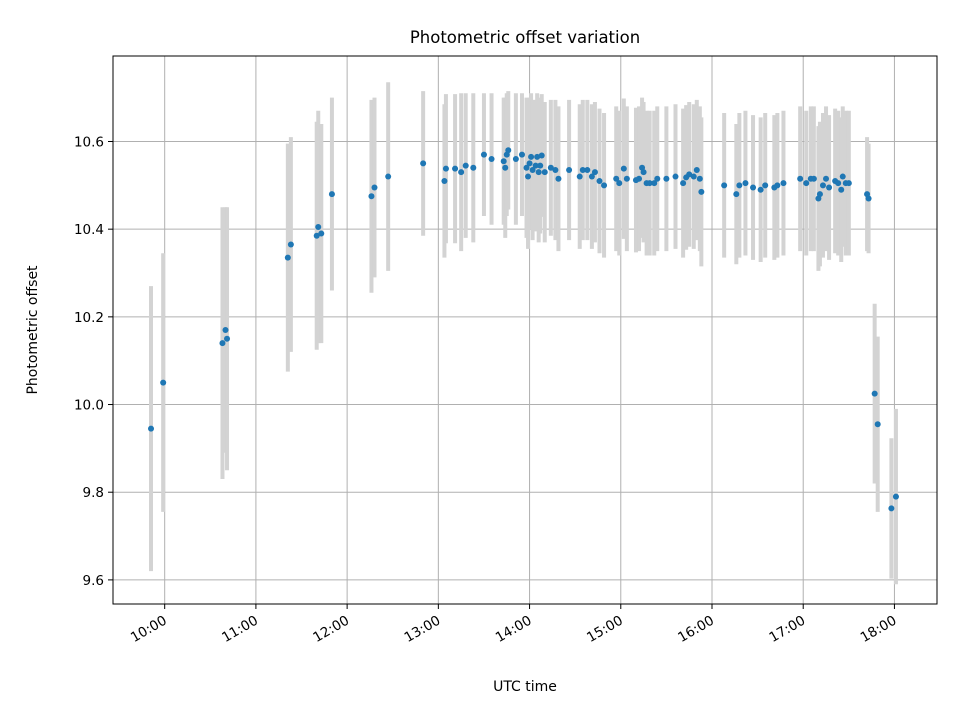 Image resolution: width=960 pixels, height=720 pixels. I want to click on y-tick-label: 10.4, so click(89, 230).